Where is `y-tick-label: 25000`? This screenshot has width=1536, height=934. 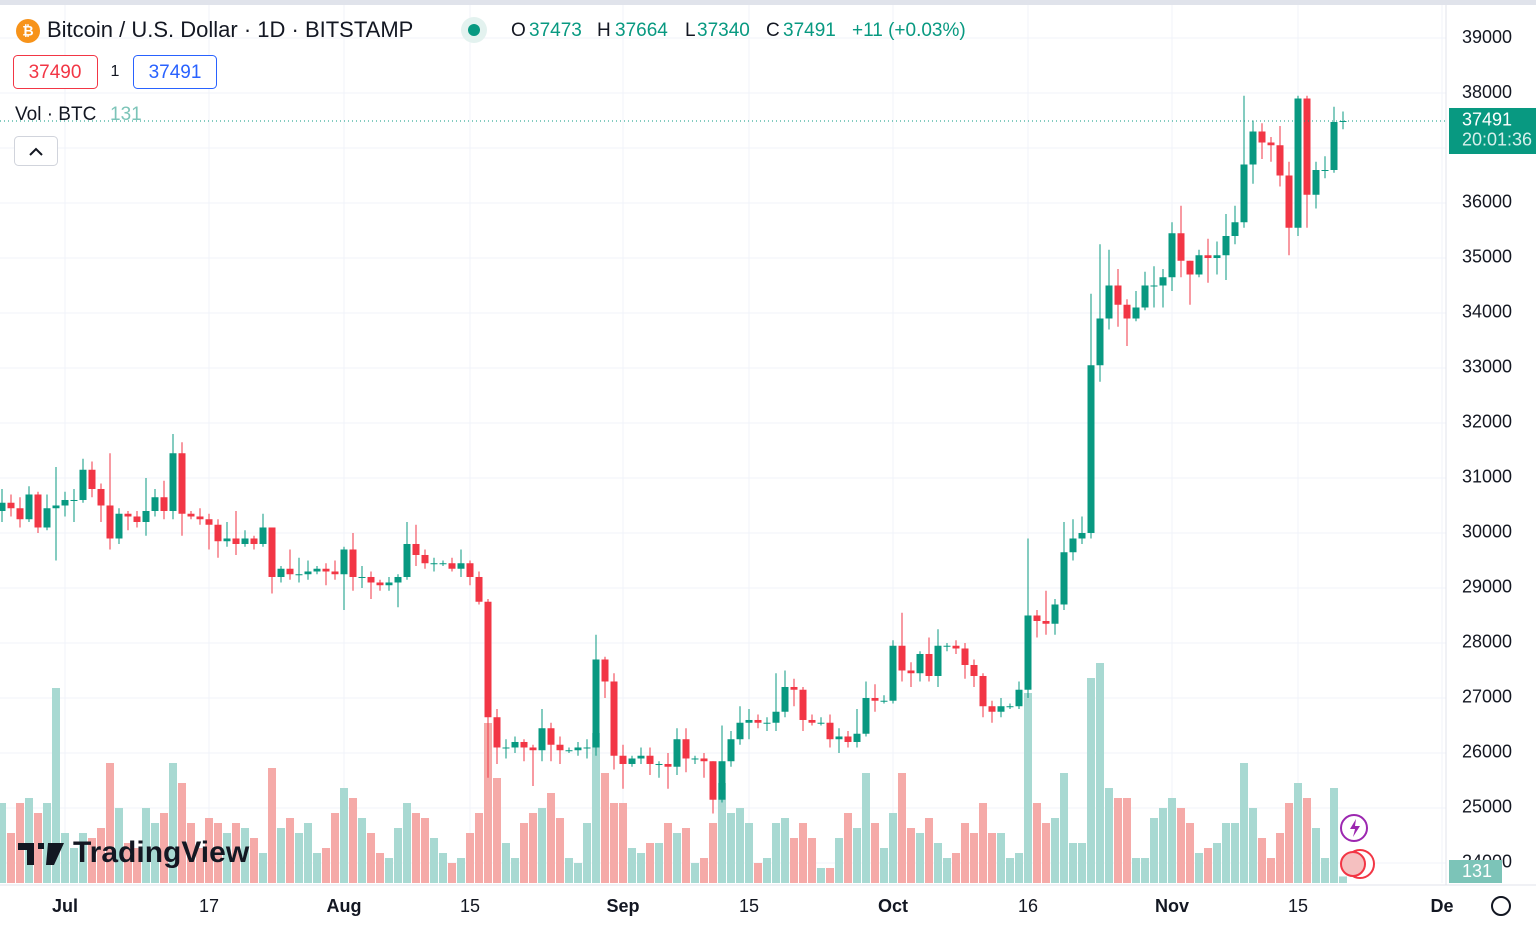
y-tick-label: 25000 is located at coordinates (1487, 807).